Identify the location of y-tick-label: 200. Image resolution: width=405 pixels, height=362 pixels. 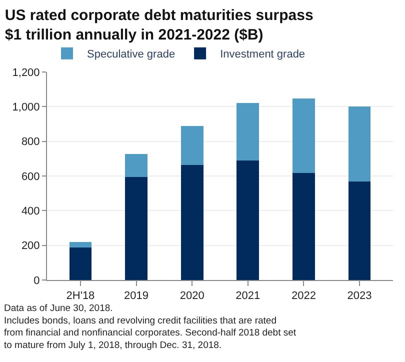
(30, 246).